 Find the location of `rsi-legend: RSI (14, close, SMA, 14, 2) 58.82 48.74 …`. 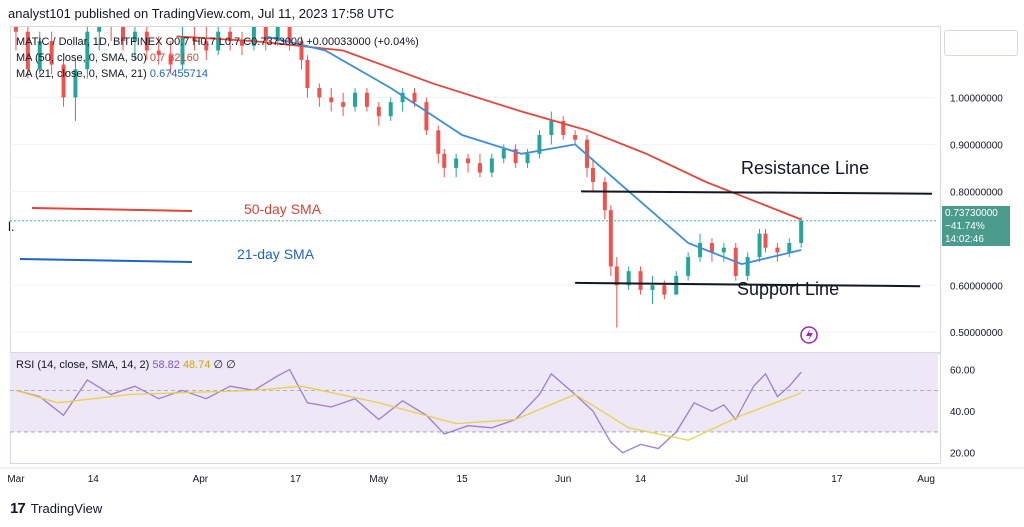

rsi-legend: RSI (14, close, SMA, 14, 2) 58.82 48.74 … is located at coordinates (126, 364).